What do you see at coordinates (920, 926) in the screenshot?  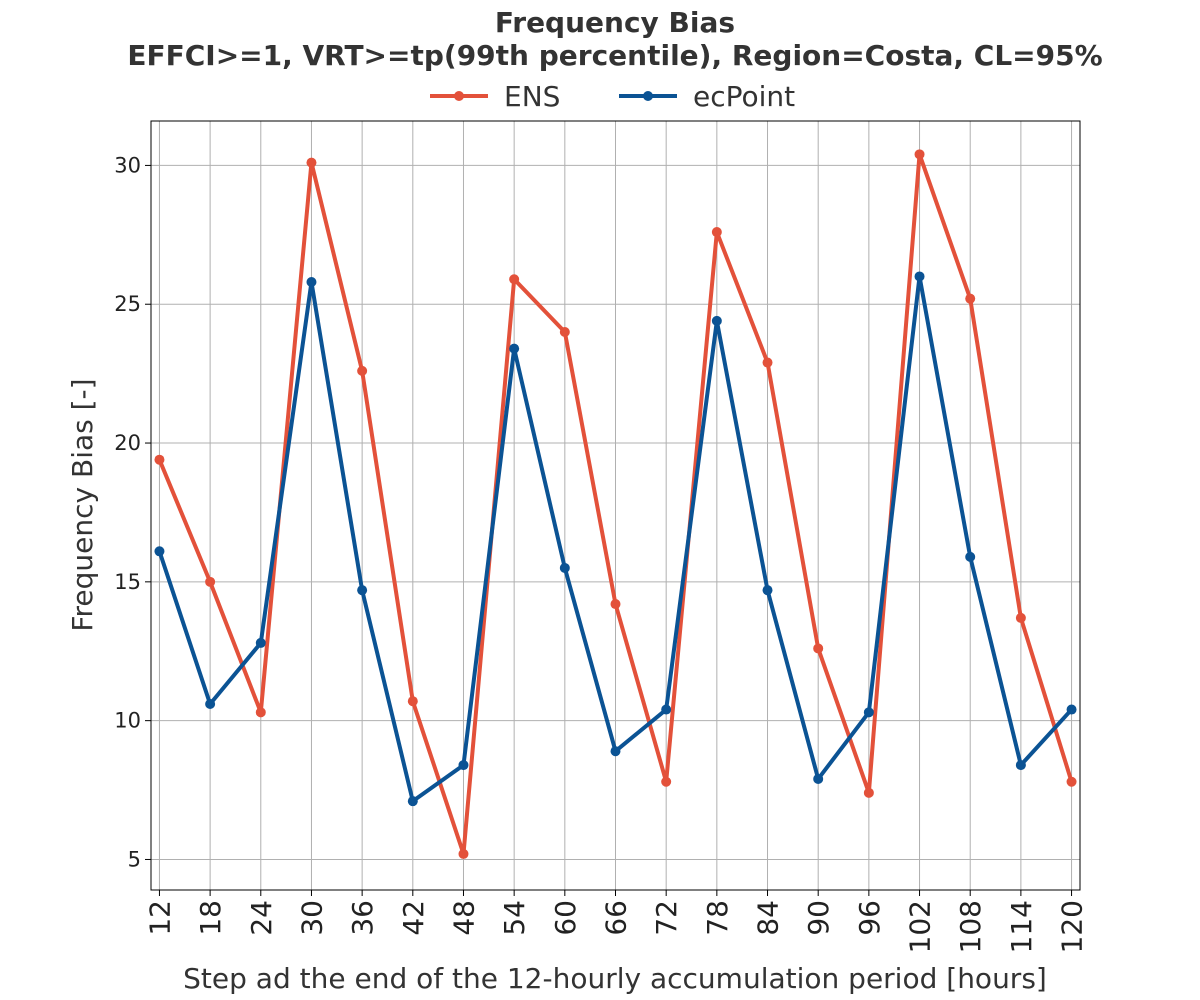 I see `x-tick-label: 102` at bounding box center [920, 926].